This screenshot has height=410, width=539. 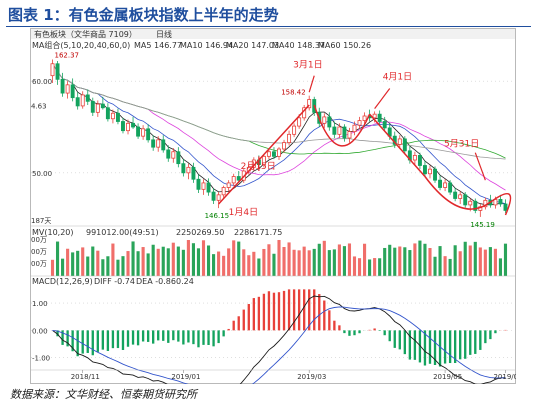 What do you see at coordinates (468, 196) in the screenshot?
I see `bottom-arc` at bounding box center [468, 196].